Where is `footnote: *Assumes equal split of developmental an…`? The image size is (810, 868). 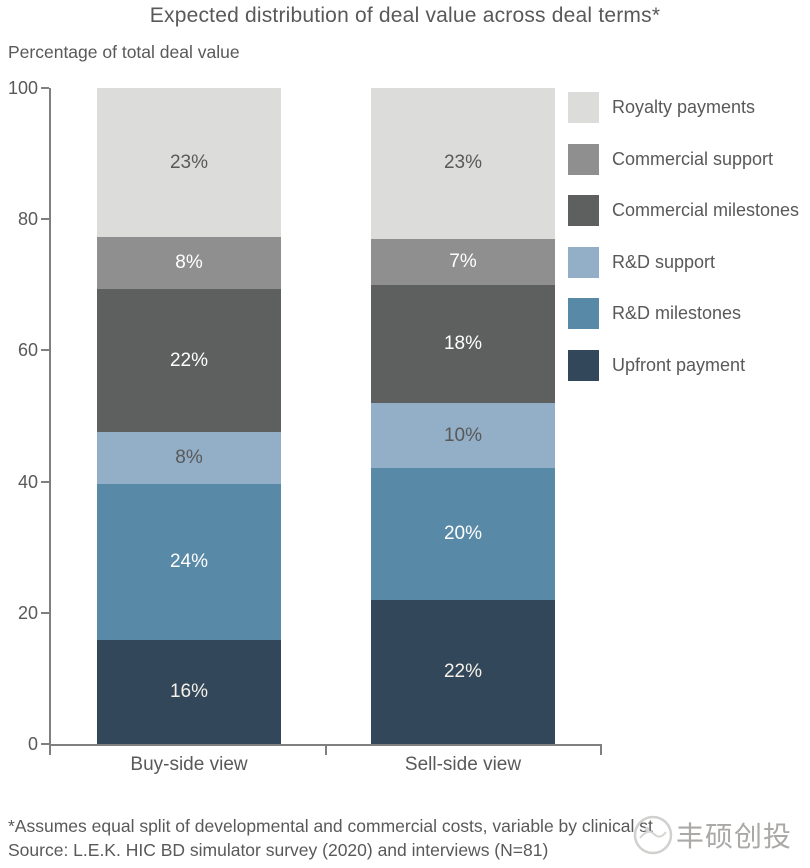
footnote: *Assumes equal split of developmental an… is located at coordinates (330, 826).